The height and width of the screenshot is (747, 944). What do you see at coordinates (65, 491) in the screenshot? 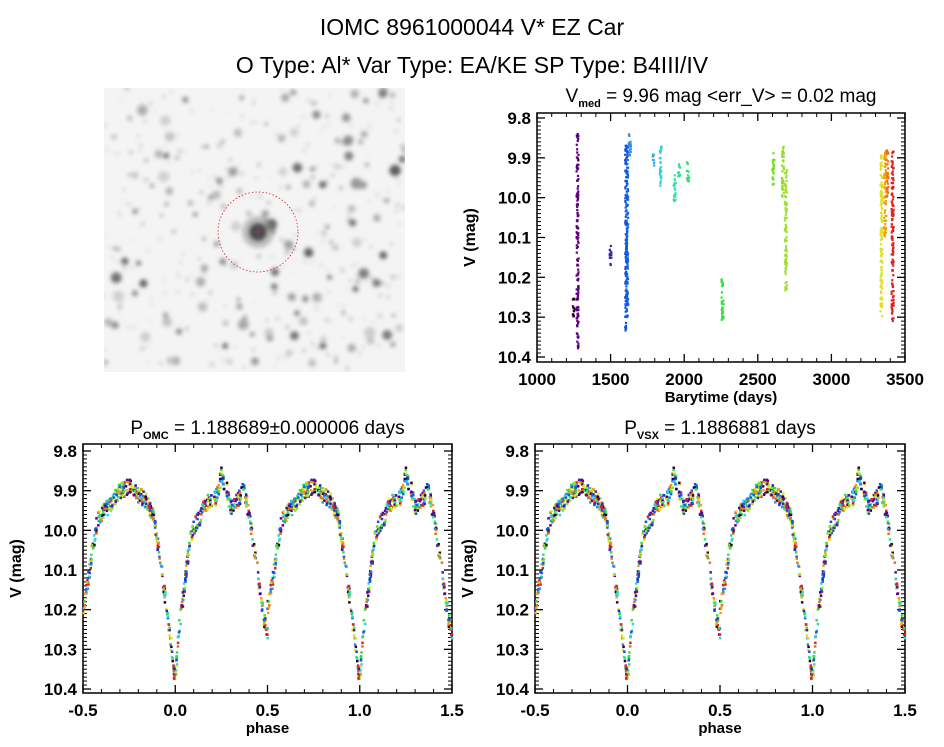
I see `y-tick-label: 9.9` at bounding box center [65, 491].